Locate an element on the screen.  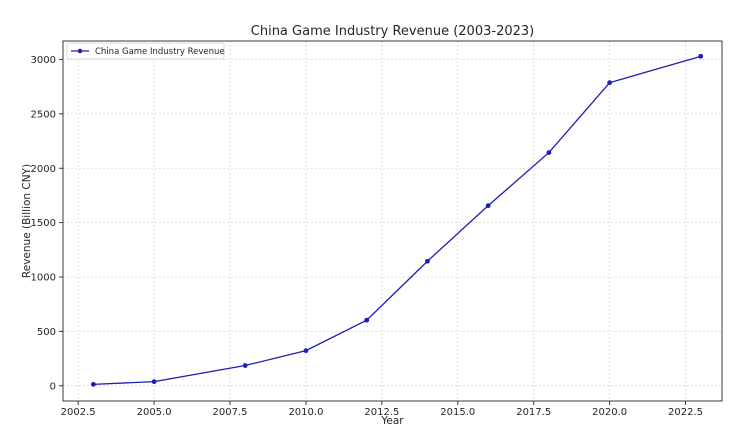
x-tick-label: 2012.5 is located at coordinates (381, 412).